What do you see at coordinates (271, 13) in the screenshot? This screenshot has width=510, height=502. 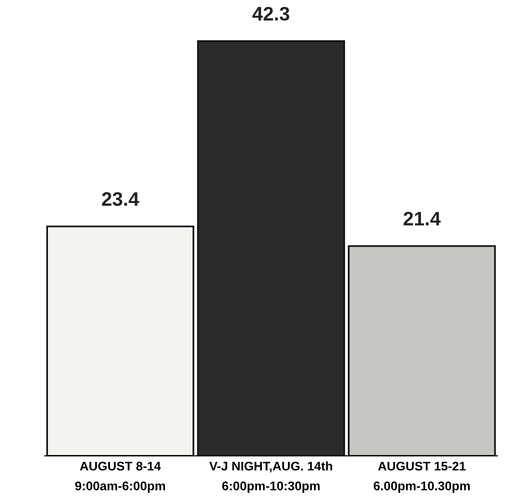 I see `data-label: 42.3` at bounding box center [271, 13].